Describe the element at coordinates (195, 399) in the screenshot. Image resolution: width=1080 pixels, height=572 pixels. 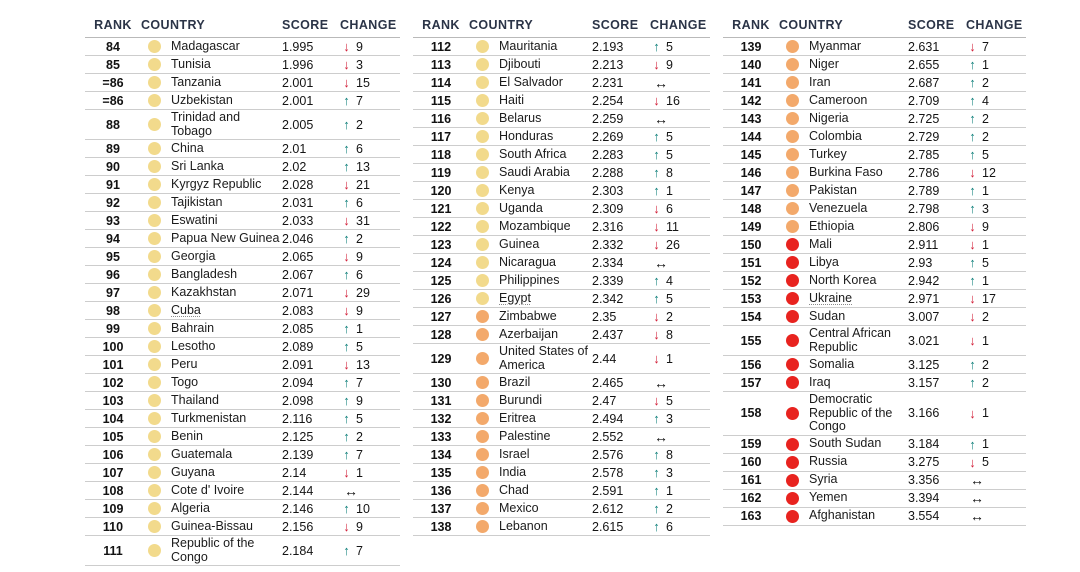
I see `country-label: Thailand` at that location.